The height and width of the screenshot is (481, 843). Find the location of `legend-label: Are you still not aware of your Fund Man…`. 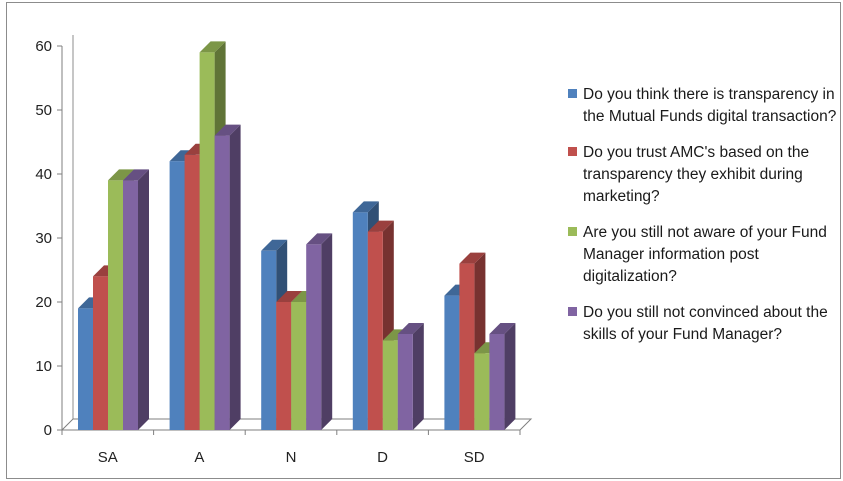

legend-label: Are you still not aware of your Fund Man… is located at coordinates (705, 254).